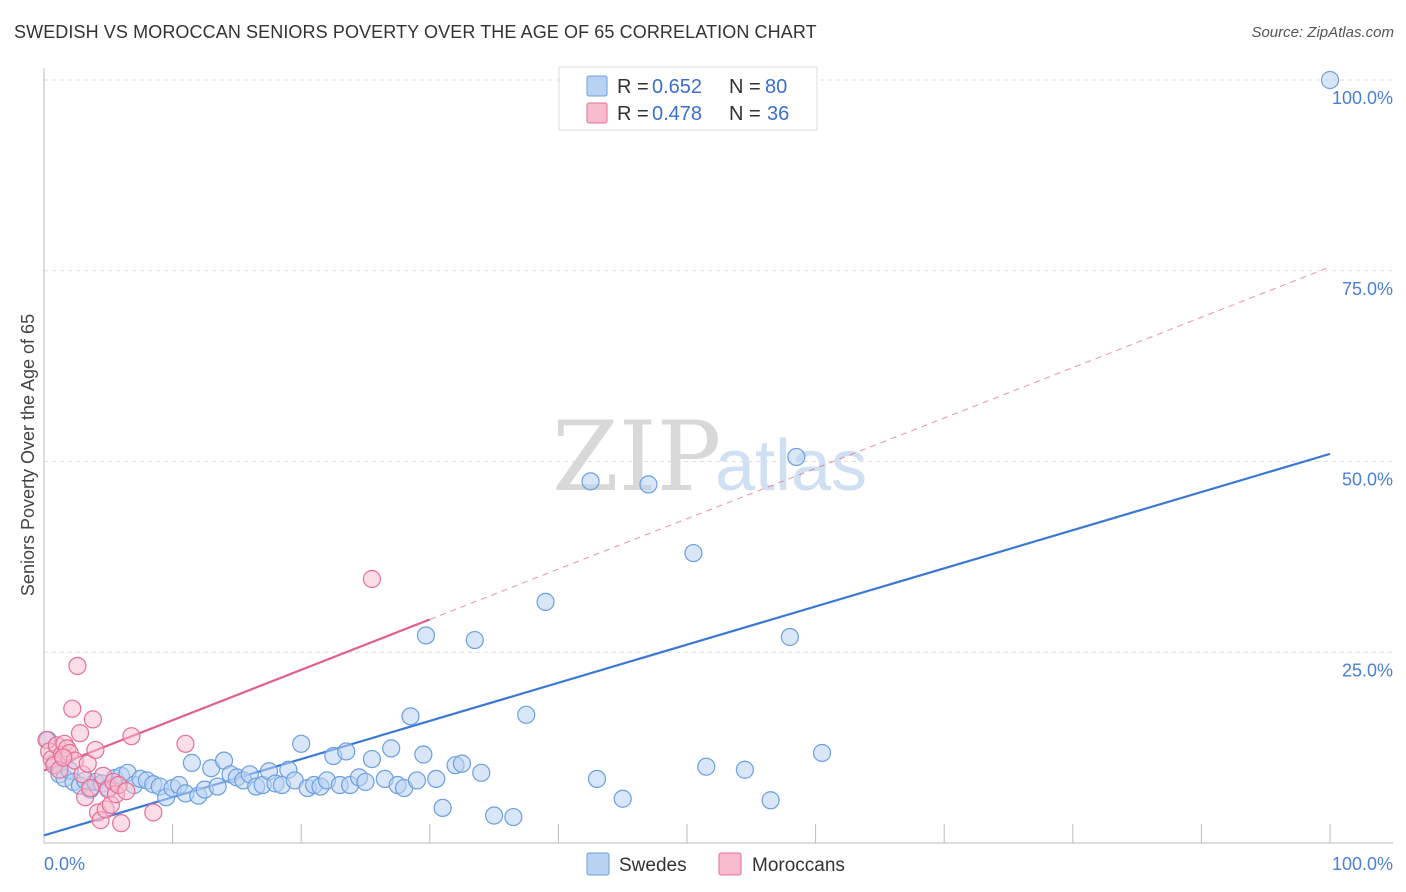 The image size is (1406, 892). What do you see at coordinates (776, 87) in the screenshot?
I see `legend-n-value-swedes: 80` at bounding box center [776, 87].